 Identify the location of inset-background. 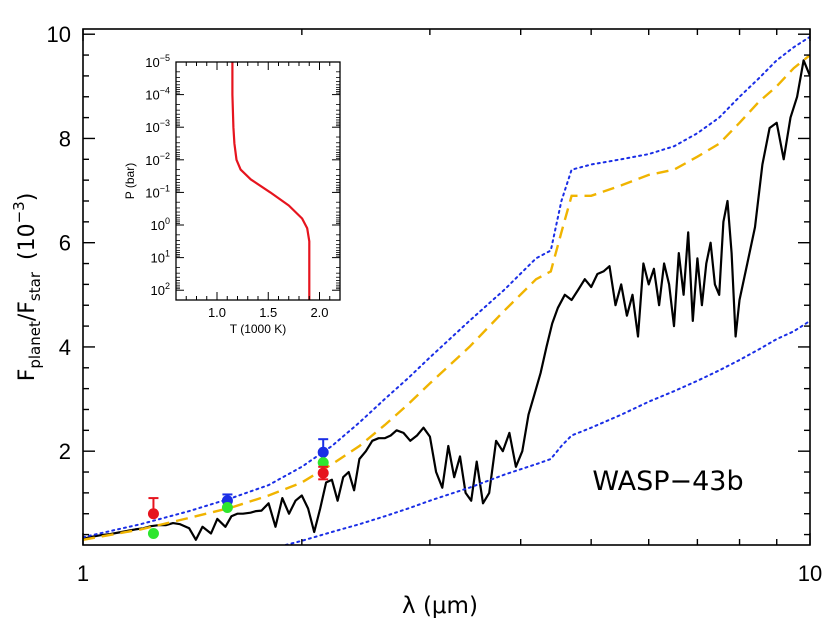
(258, 181).